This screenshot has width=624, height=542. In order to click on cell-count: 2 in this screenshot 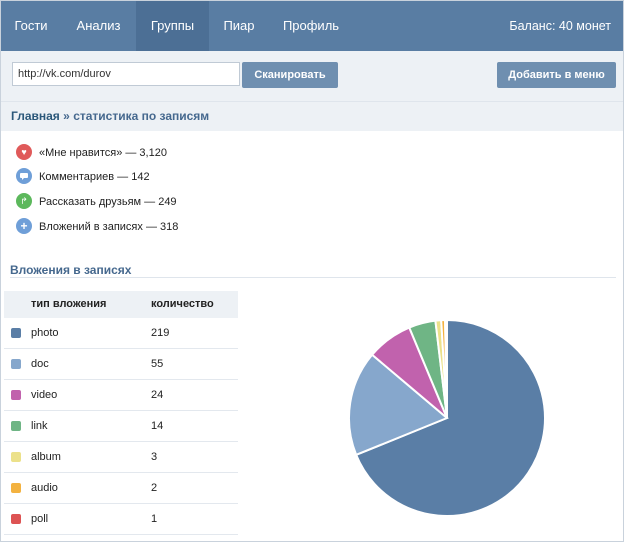, I will do `click(154, 488)`.